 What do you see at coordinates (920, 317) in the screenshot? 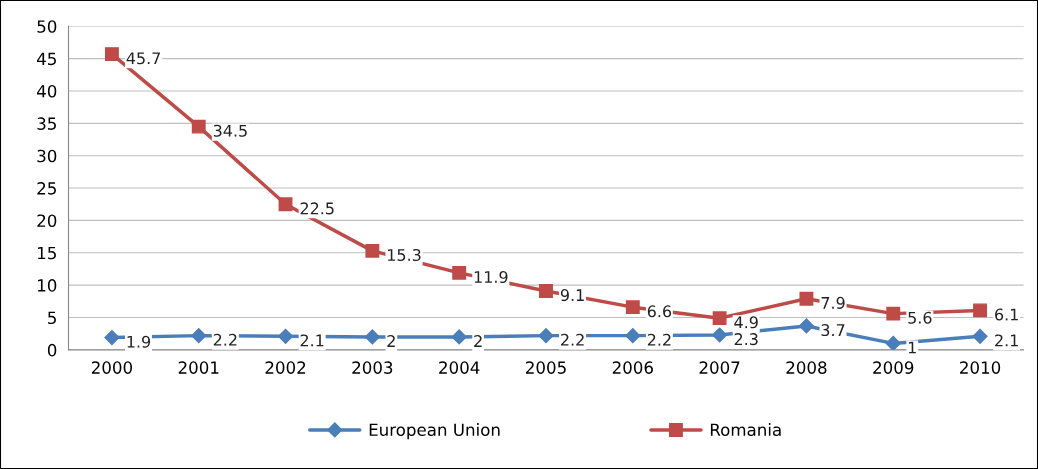
I see `data-label: 5.6` at bounding box center [920, 317].